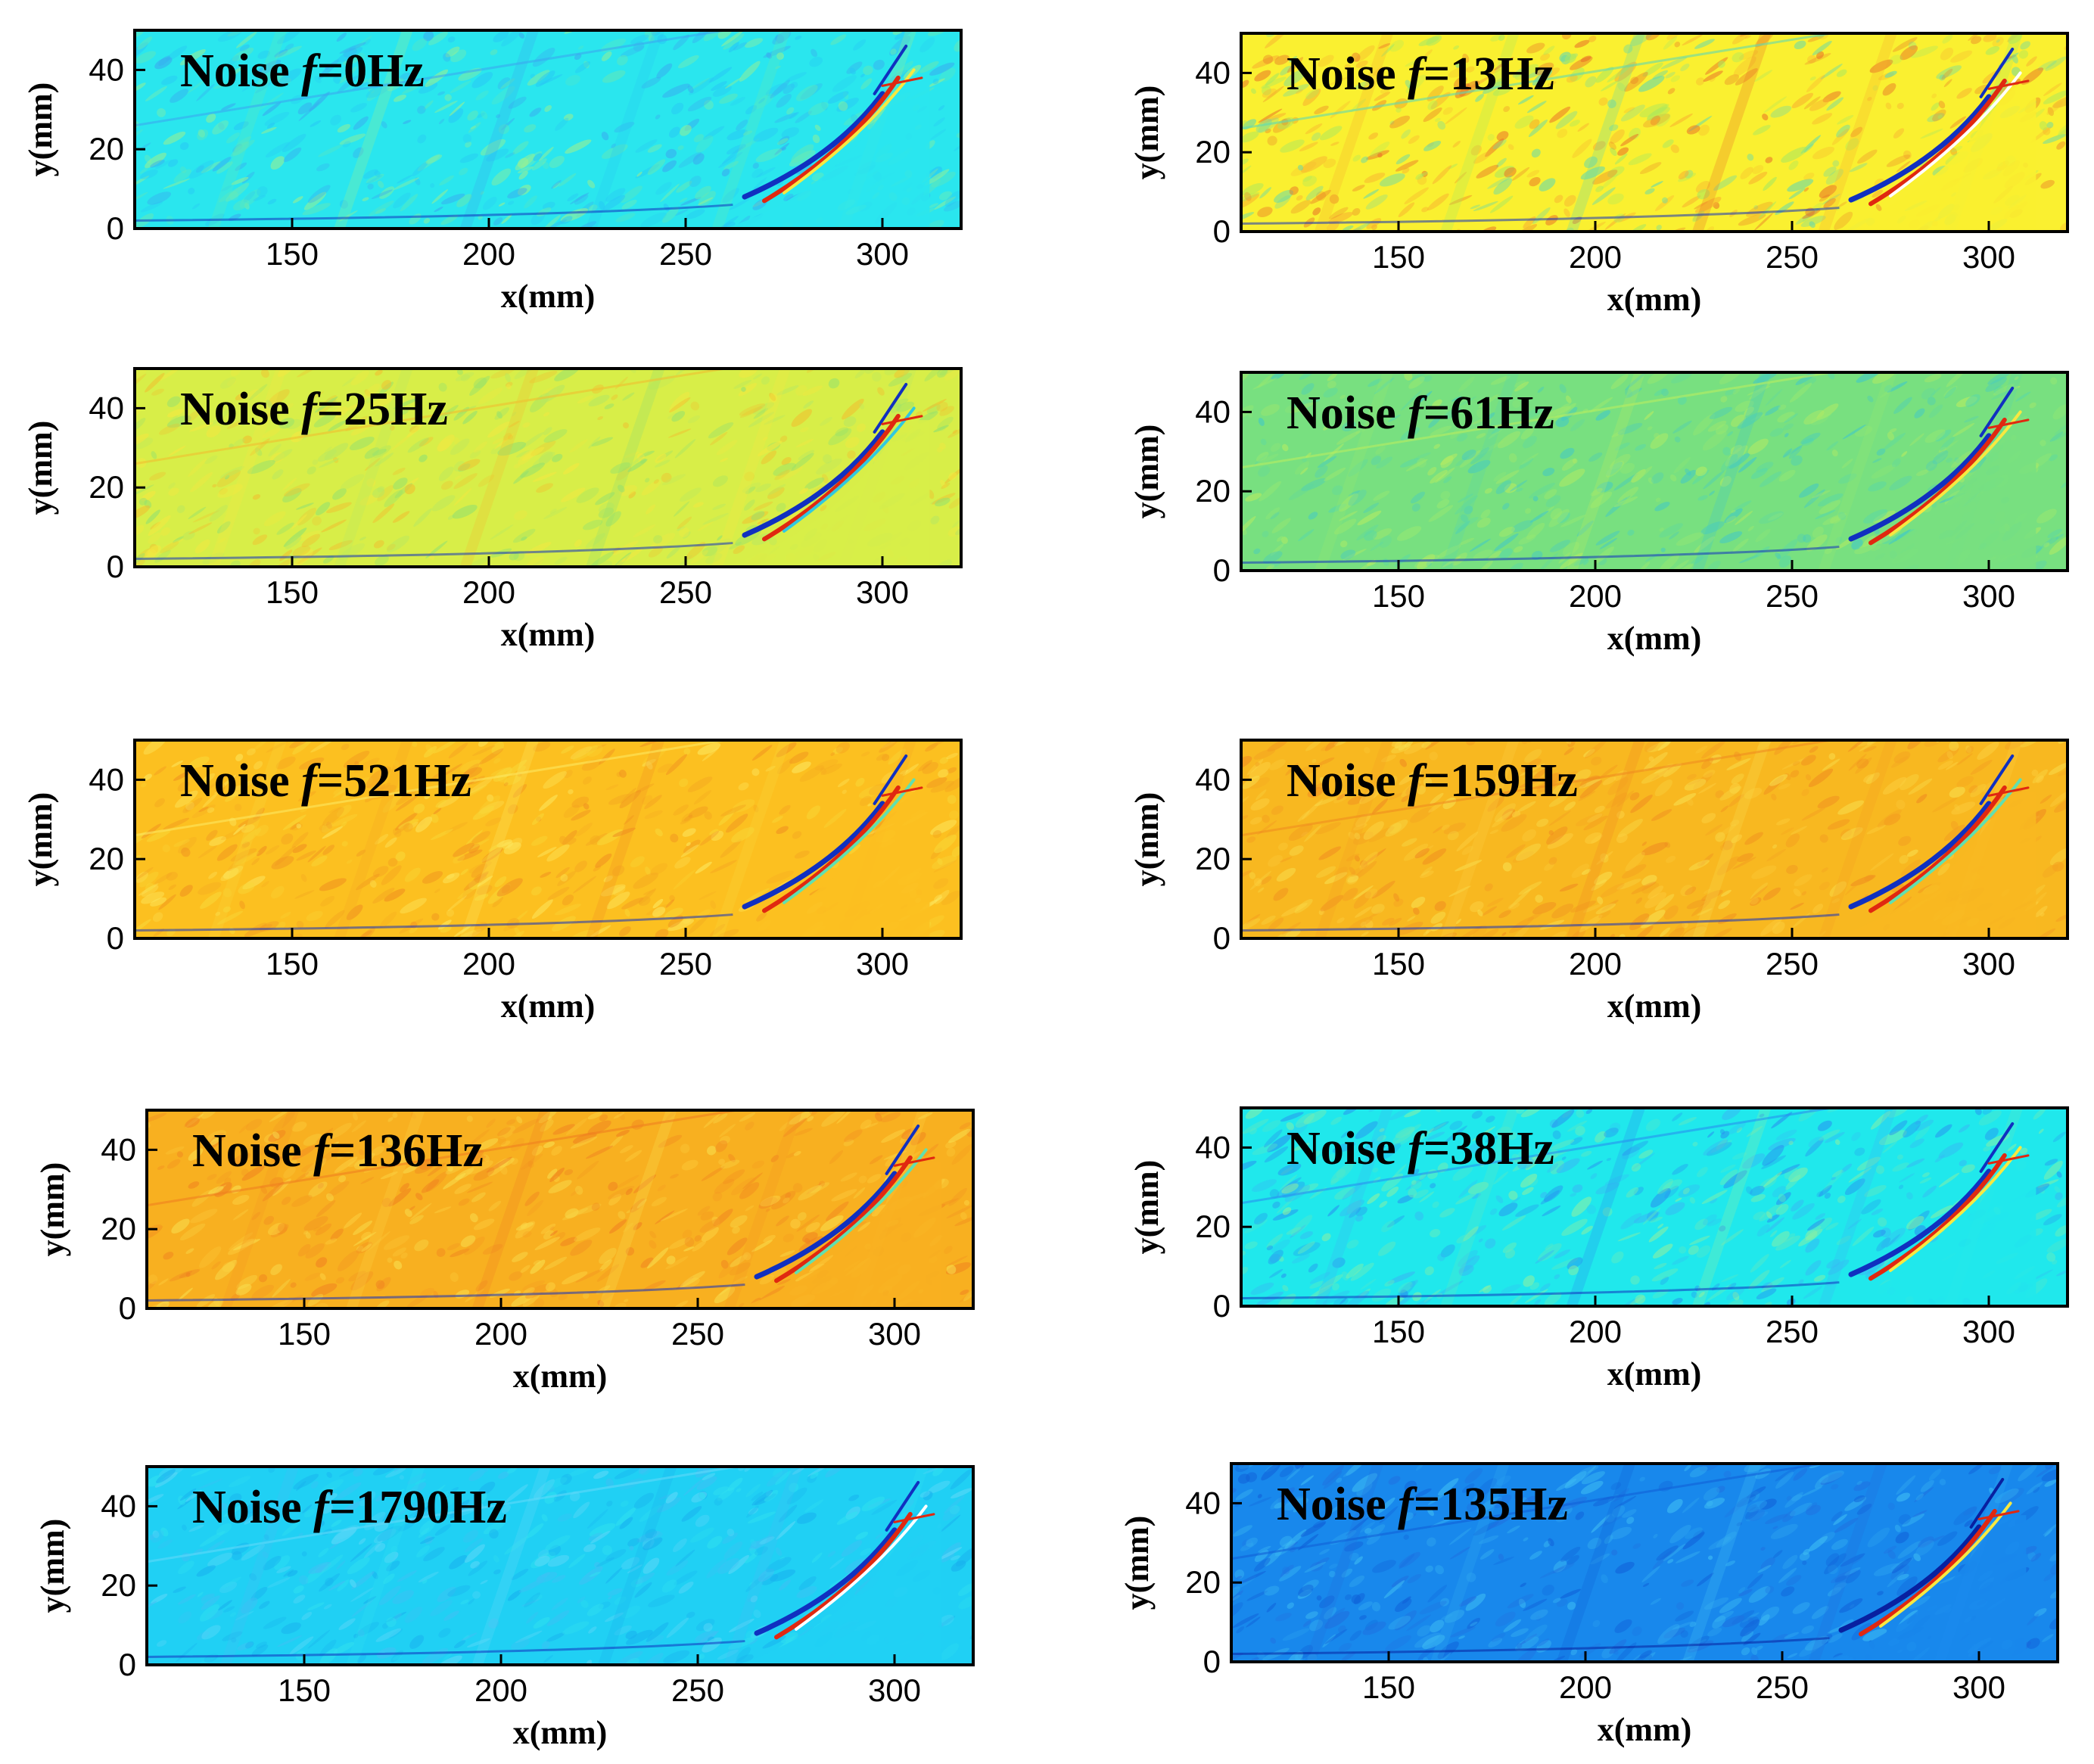 This screenshot has height=1764, width=2094. Describe the element at coordinates (371, 71) in the screenshot. I see `title-freq-value: =0Hz` at that location.